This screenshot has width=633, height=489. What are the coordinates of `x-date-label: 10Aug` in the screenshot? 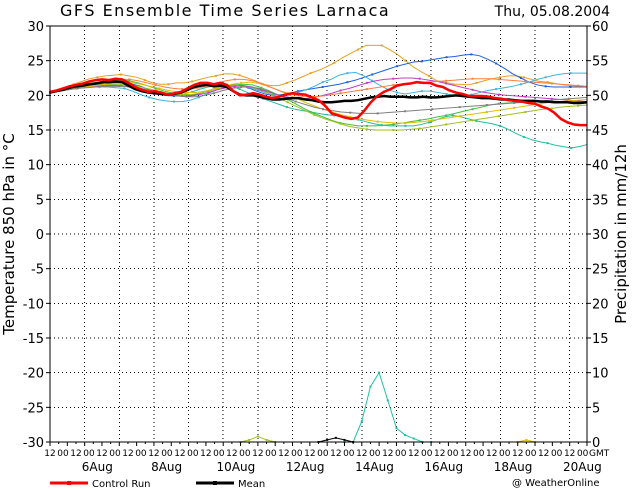 It's located at (236, 467).